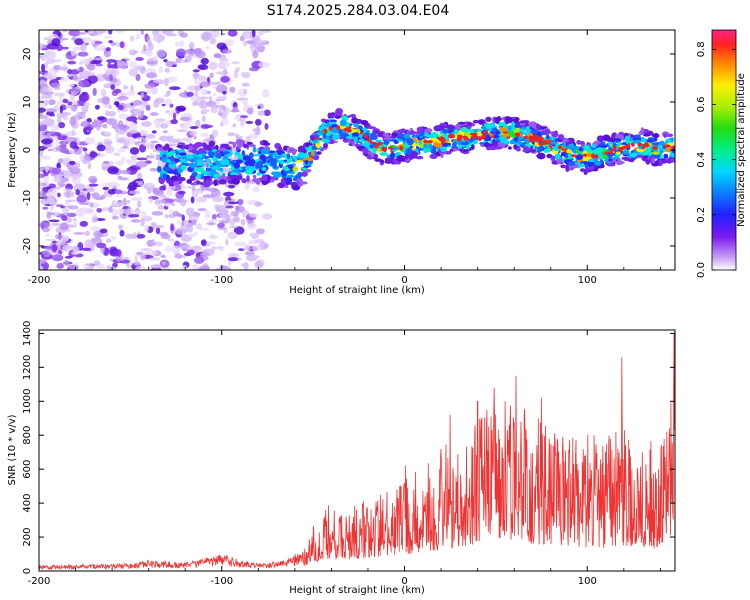  What do you see at coordinates (39, 581) in the screenshot?
I see `snr-x-tick-label: -200` at bounding box center [39, 581].